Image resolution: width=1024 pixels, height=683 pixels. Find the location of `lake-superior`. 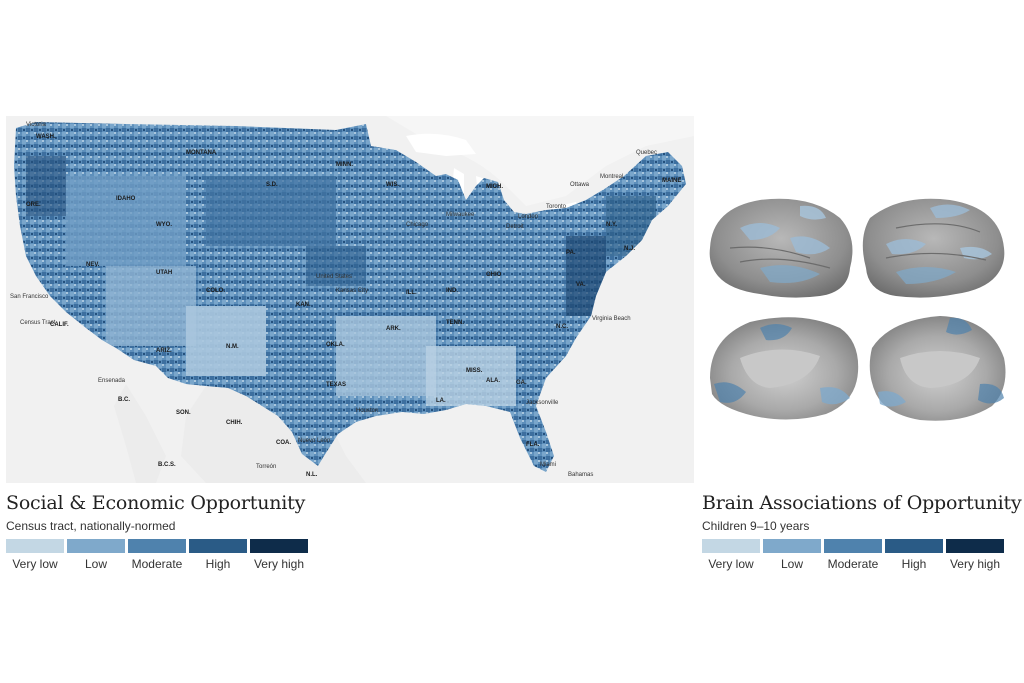

lake-superior is located at coordinates (441, 144).